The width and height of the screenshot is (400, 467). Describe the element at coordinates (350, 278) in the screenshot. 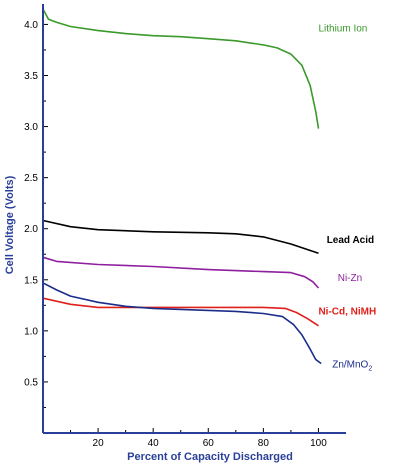

I see `series-label: Ni-Zn` at that location.